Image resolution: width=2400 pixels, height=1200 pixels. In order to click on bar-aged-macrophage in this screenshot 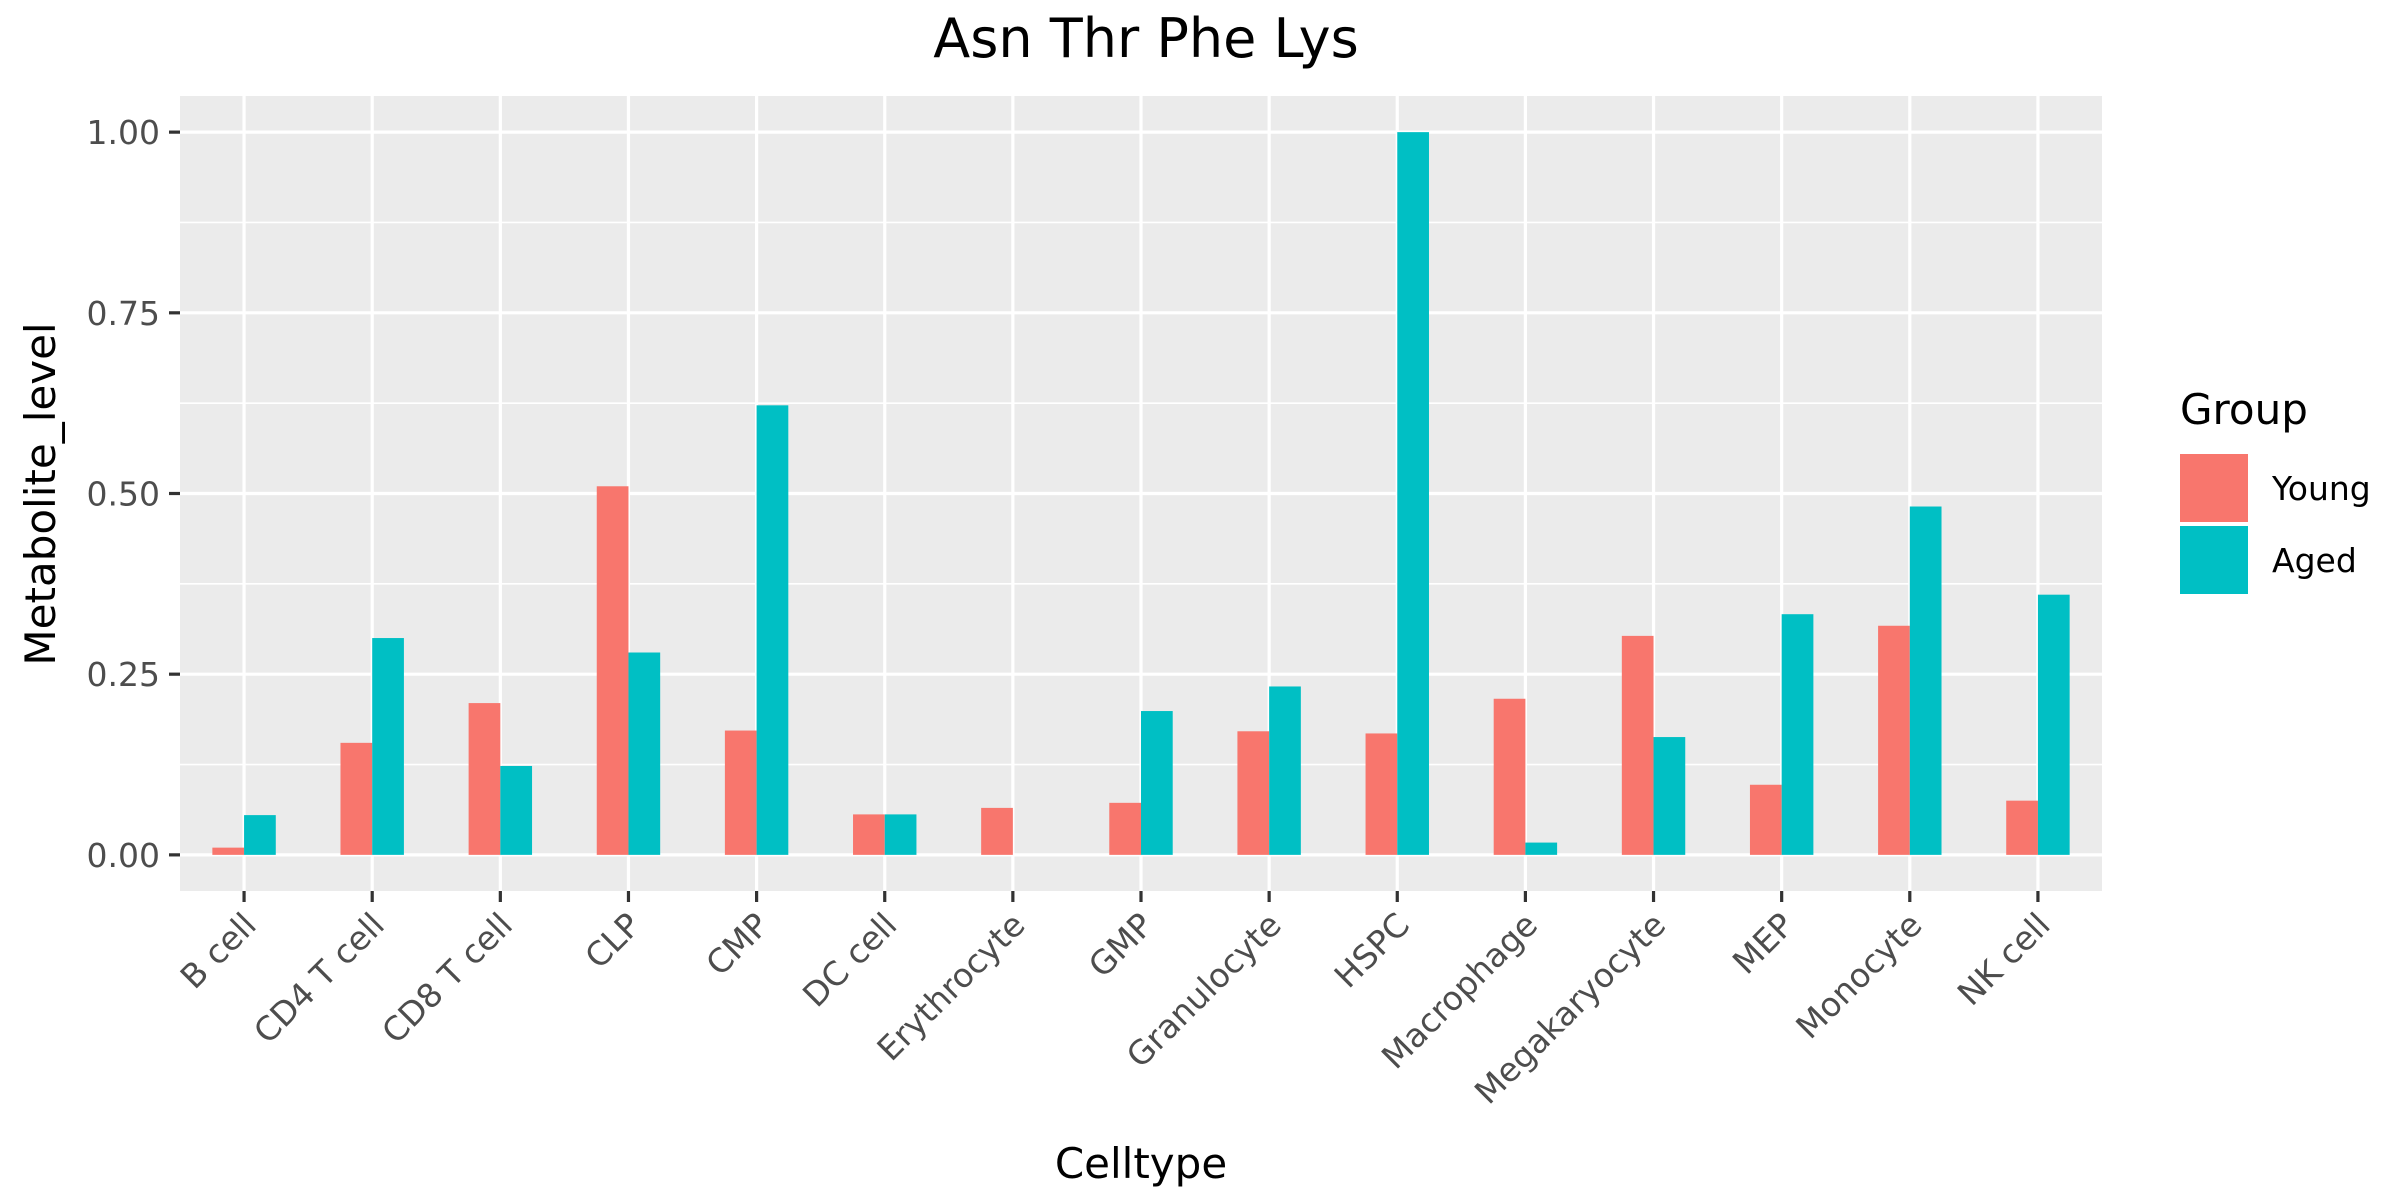, I will do `click(1541, 848)`.